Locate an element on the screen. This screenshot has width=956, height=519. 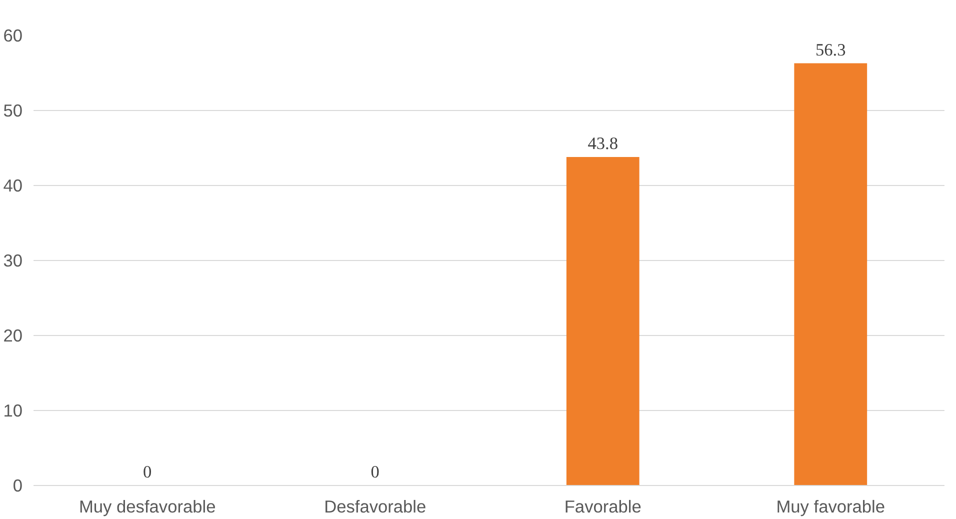
y-tick-label: 20 is located at coordinates (13, 336).